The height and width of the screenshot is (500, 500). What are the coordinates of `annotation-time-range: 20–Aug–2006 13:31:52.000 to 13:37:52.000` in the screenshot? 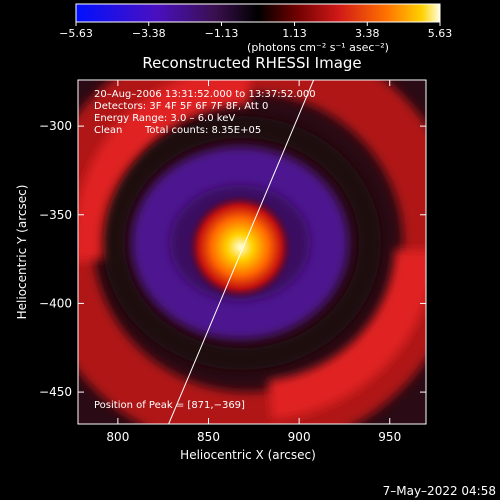 It's located at (205, 94).